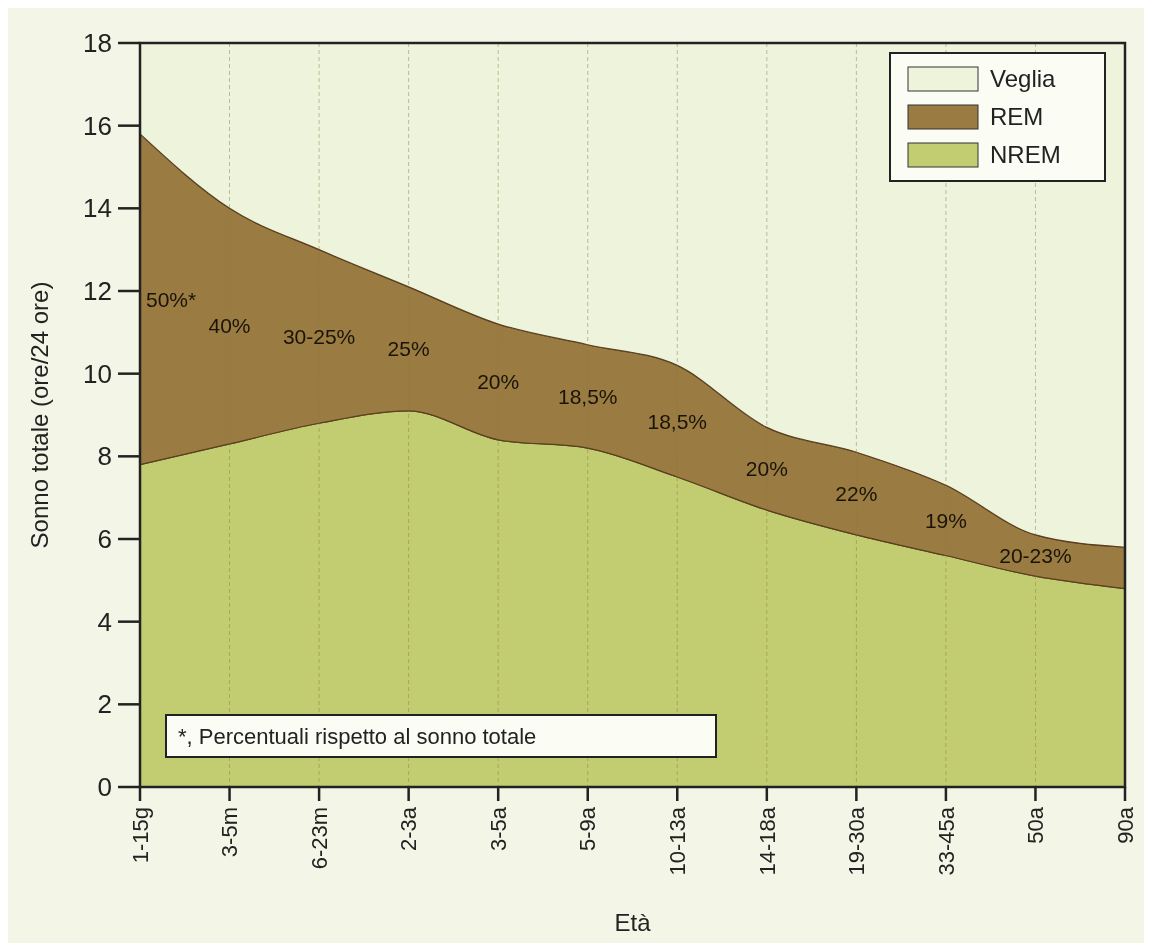 The image size is (1152, 951). I want to click on y-axis-title: Sonno totale (ore/24 ore), so click(39, 415).